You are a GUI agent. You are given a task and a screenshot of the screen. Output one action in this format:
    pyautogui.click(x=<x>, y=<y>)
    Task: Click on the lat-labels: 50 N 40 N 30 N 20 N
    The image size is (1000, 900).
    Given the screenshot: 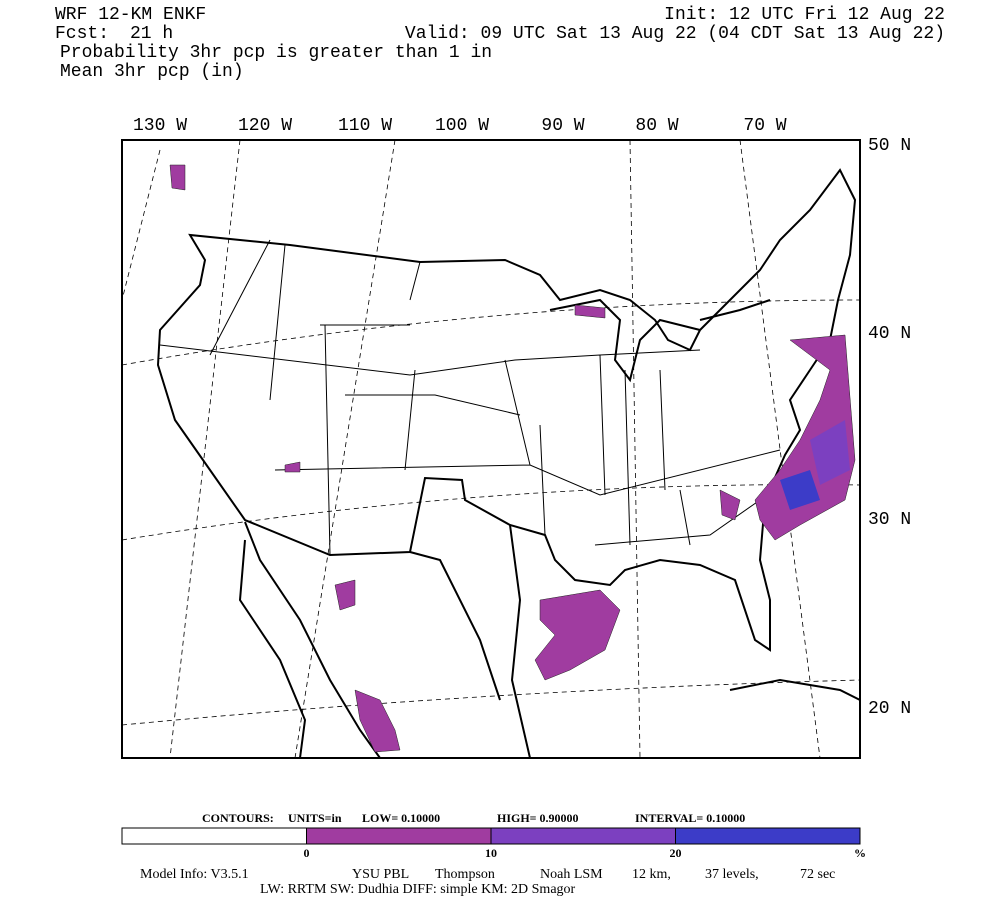 What is the action you would take?
    pyautogui.click(x=889, y=427)
    